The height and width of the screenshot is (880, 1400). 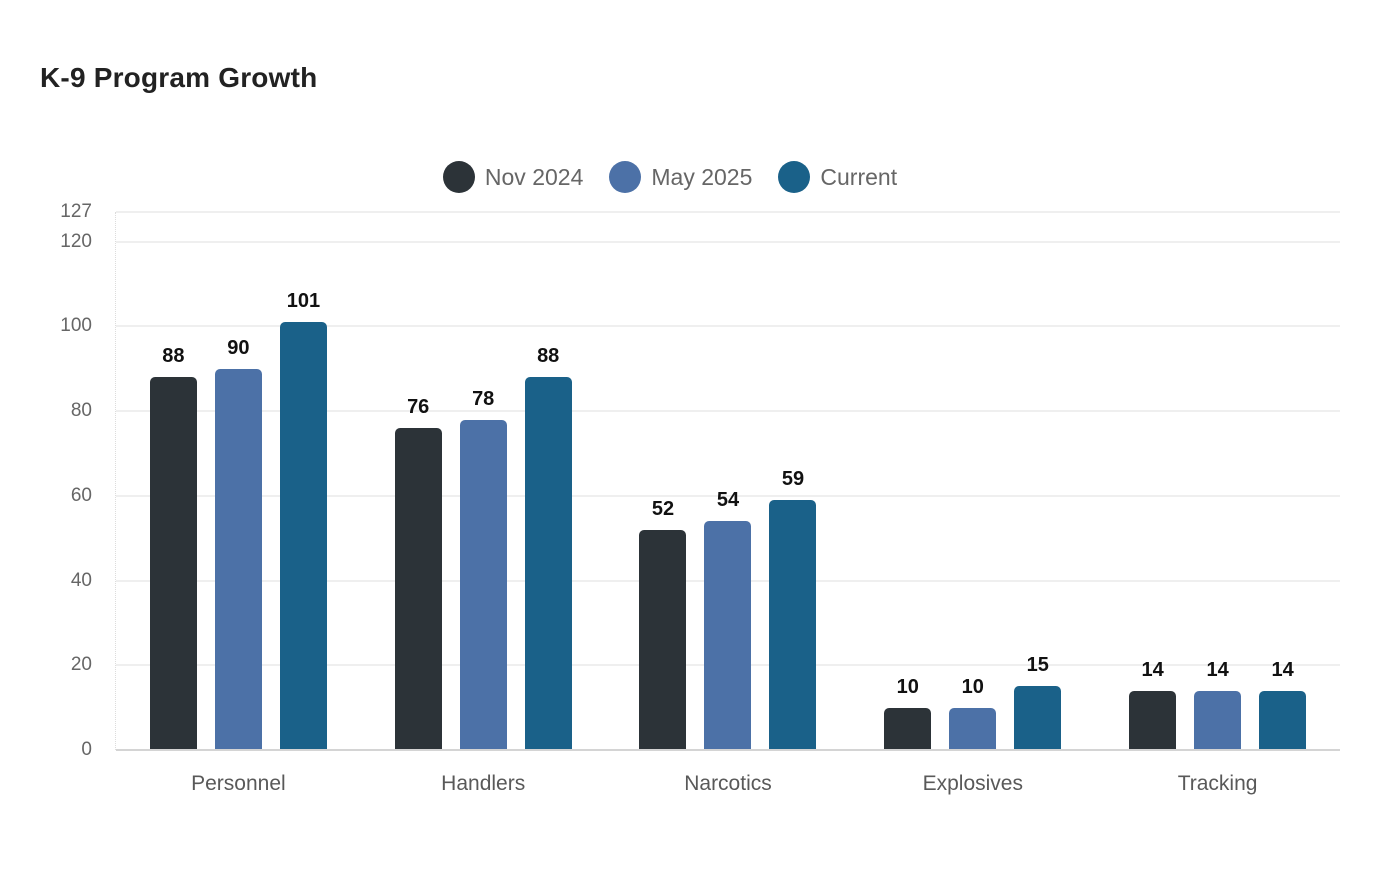 I want to click on legend-label: Current, so click(x=859, y=176).